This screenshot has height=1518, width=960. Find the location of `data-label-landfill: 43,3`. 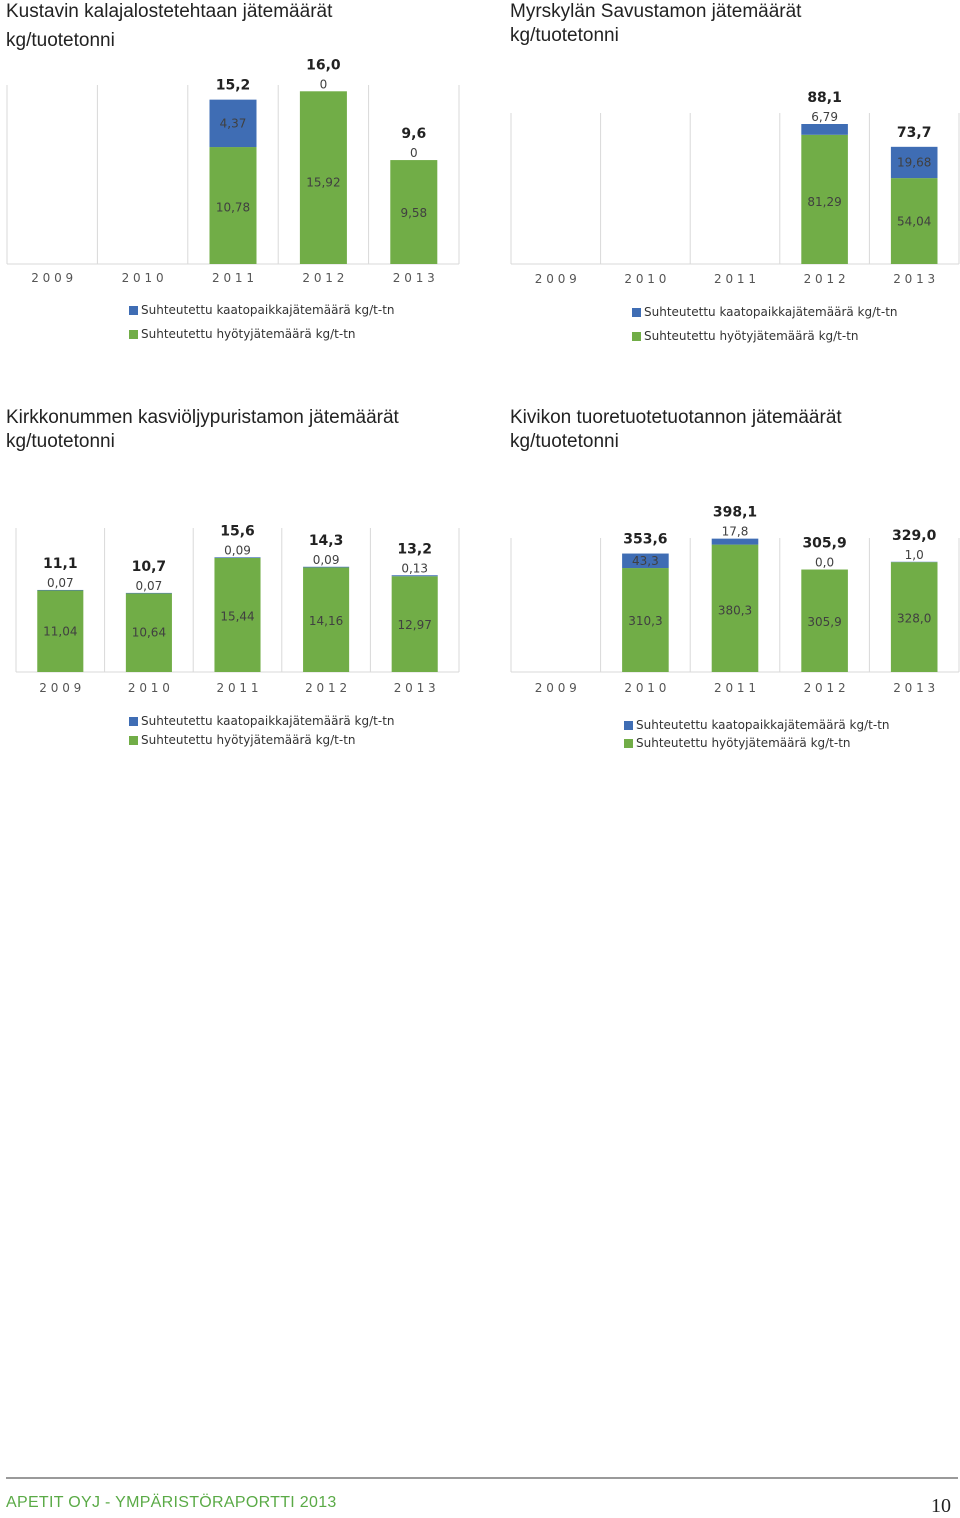

data-label-landfill: 43,3 is located at coordinates (645, 561).